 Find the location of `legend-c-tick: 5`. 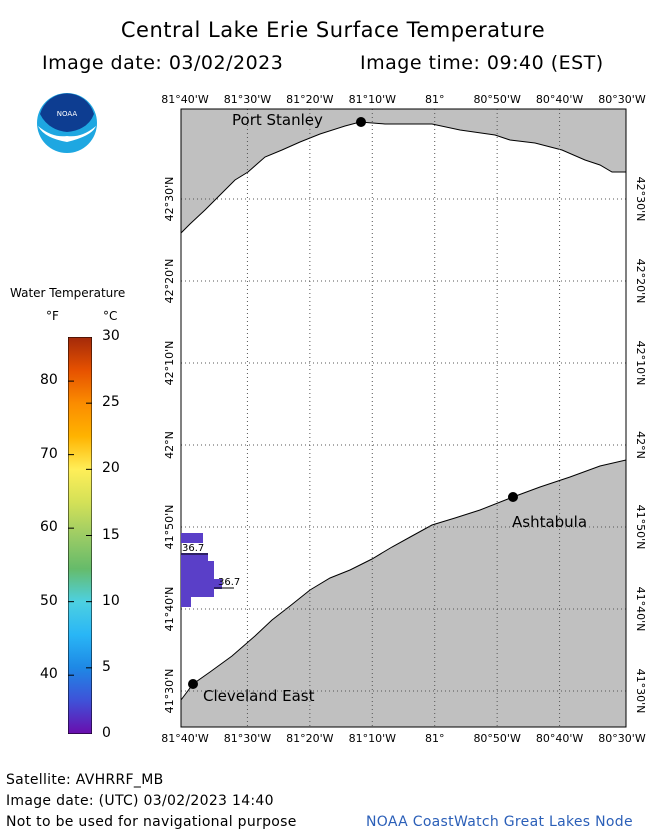

legend-c-tick: 5 is located at coordinates (106, 666).